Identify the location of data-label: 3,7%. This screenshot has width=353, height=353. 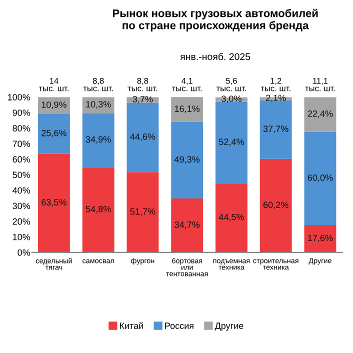
(142, 100).